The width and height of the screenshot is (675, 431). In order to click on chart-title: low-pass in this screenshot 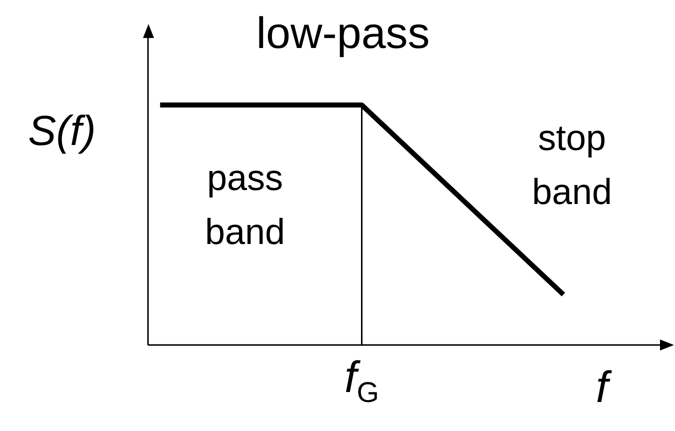, I will do `click(343, 33)`.